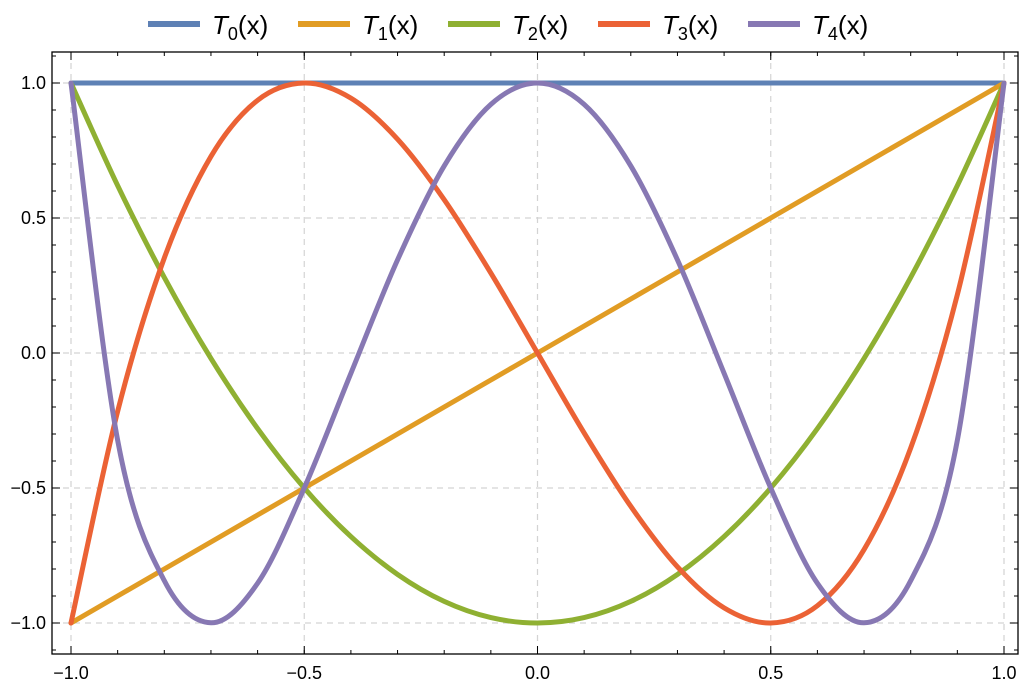 The image size is (1024, 686). What do you see at coordinates (770, 673) in the screenshot?
I see `x-tick-label: 0.5` at bounding box center [770, 673].